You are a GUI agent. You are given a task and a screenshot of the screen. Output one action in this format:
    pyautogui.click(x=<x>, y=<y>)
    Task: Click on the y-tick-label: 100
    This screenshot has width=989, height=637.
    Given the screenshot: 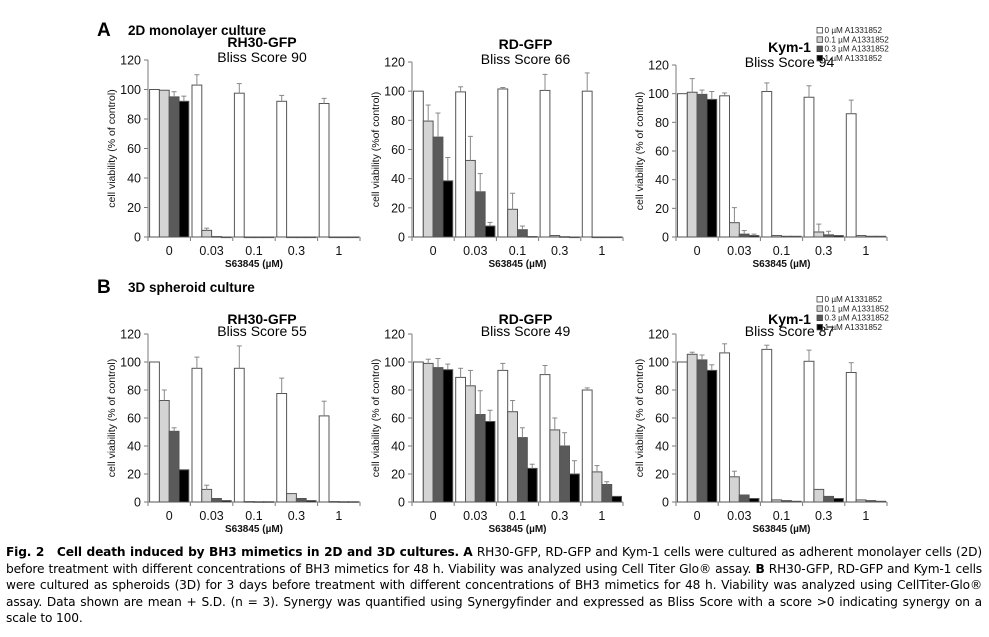 What is the action you would take?
    pyautogui.click(x=394, y=92)
    